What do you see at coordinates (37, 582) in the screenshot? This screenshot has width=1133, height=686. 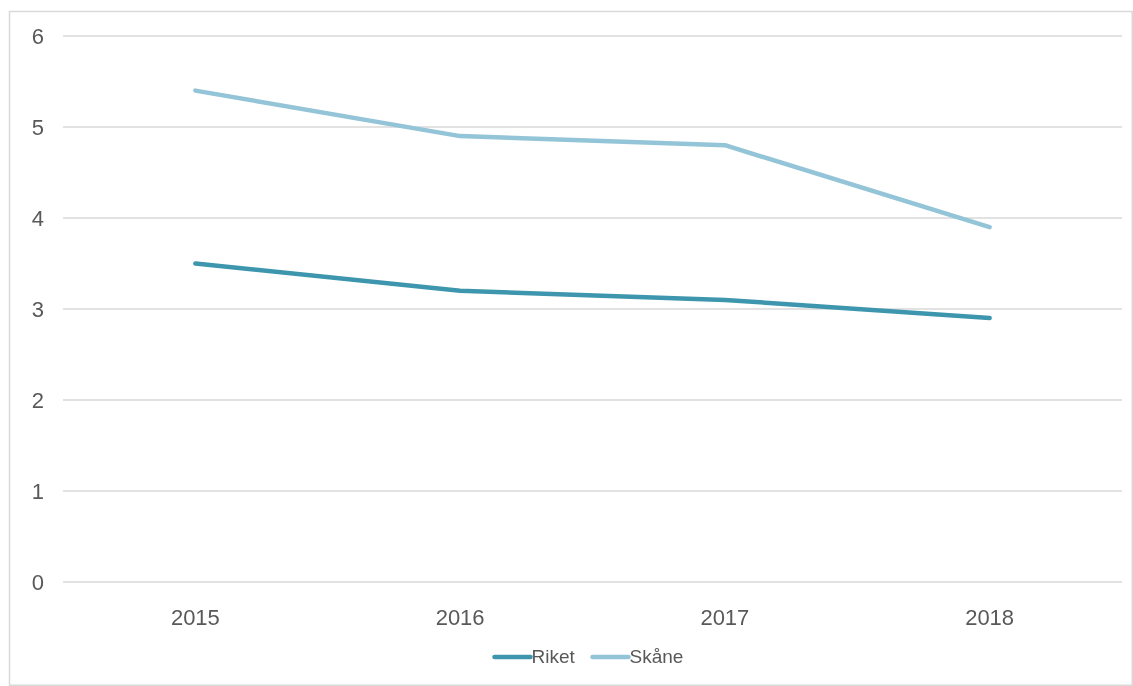 I see `y-tick-label: 0` at bounding box center [37, 582].